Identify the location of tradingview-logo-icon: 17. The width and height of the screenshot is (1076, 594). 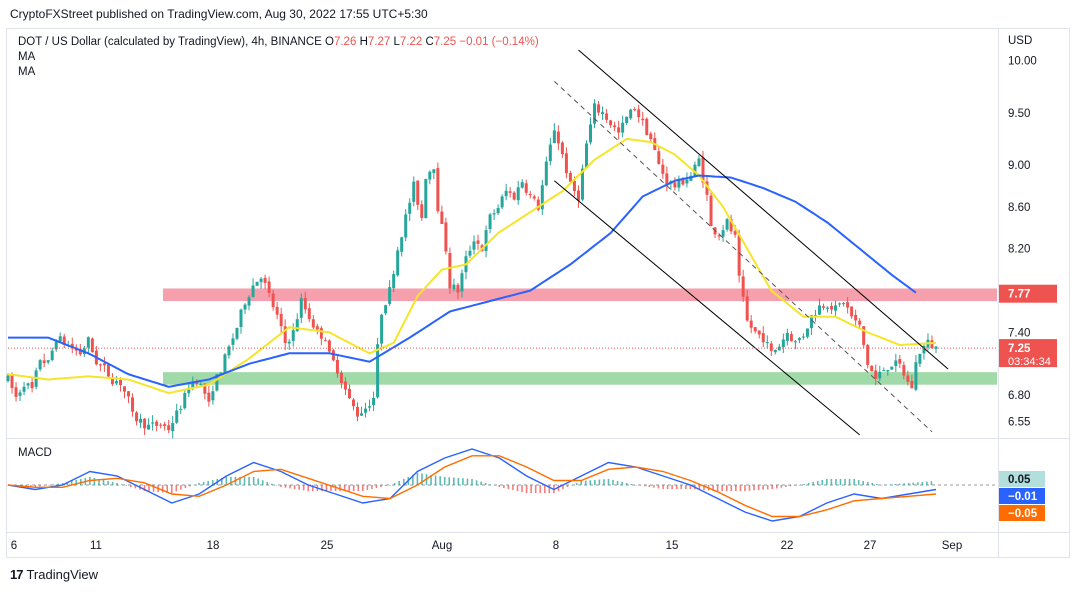
(17, 574).